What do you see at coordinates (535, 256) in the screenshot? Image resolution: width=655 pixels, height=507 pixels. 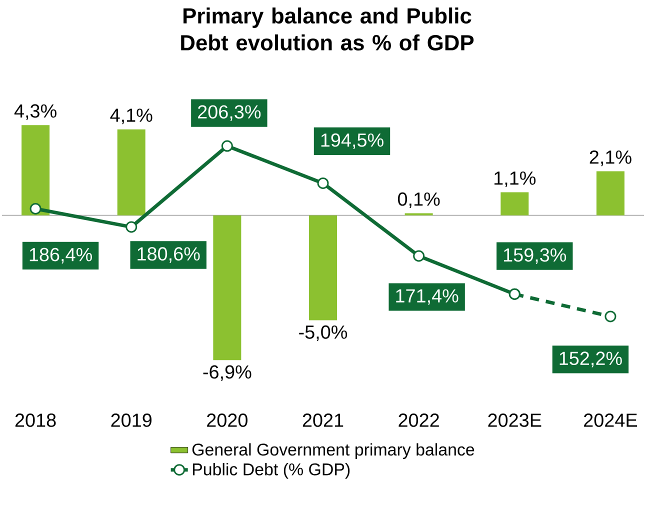 I see `data-label: 159,3%` at bounding box center [535, 256].